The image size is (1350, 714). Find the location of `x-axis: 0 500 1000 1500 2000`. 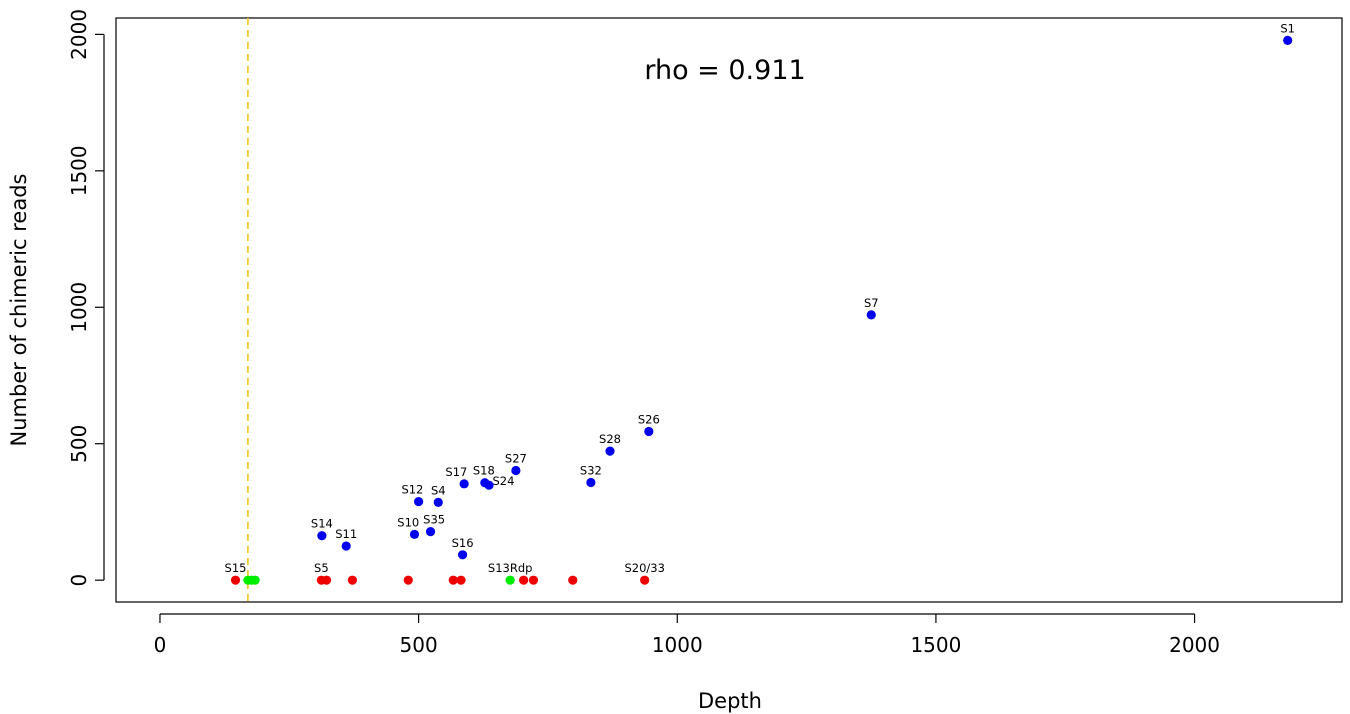

x-axis: 0 500 1000 1500 2000 is located at coordinates (687, 635).